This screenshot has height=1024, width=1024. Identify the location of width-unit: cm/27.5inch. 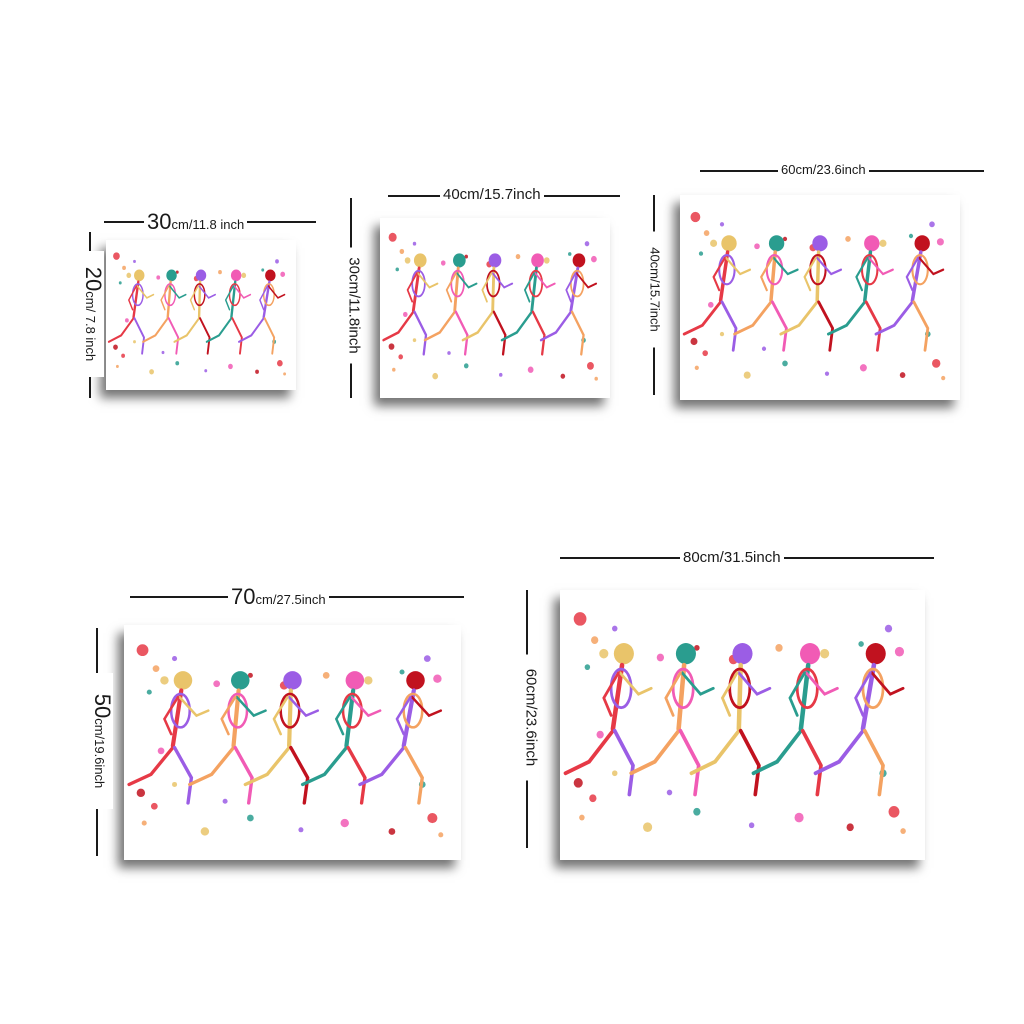
(290, 599).